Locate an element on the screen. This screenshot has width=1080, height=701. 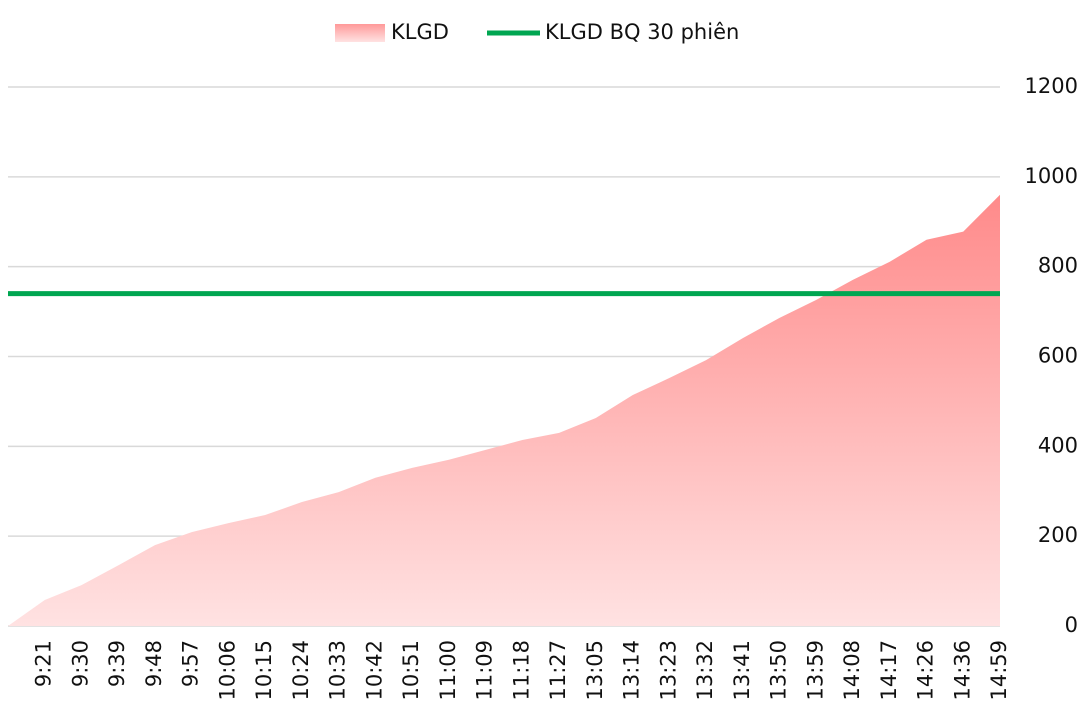
y-tick-label: 0 is located at coordinates (1071, 625).